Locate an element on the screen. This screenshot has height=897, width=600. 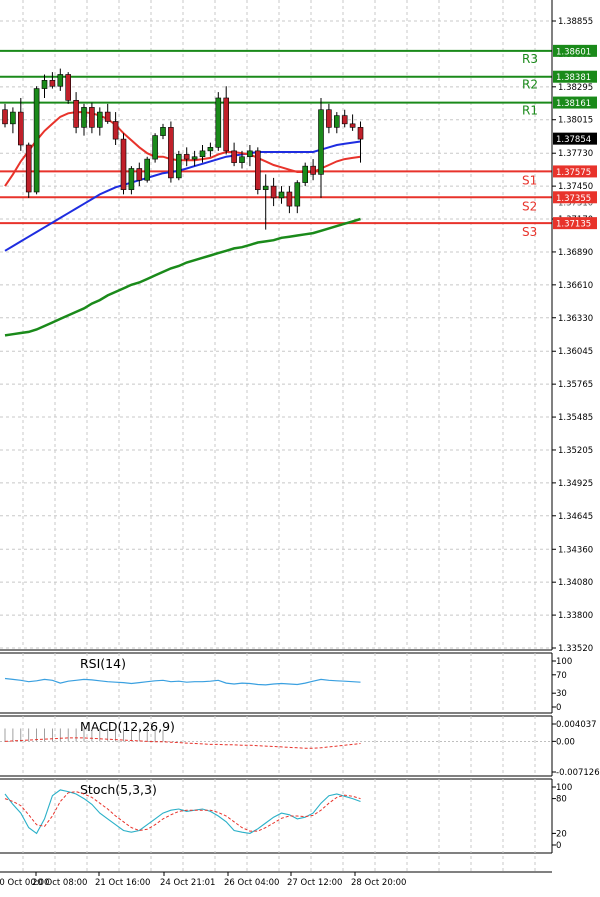
level-tag-r2: R2 is located at coordinates (530, 85).